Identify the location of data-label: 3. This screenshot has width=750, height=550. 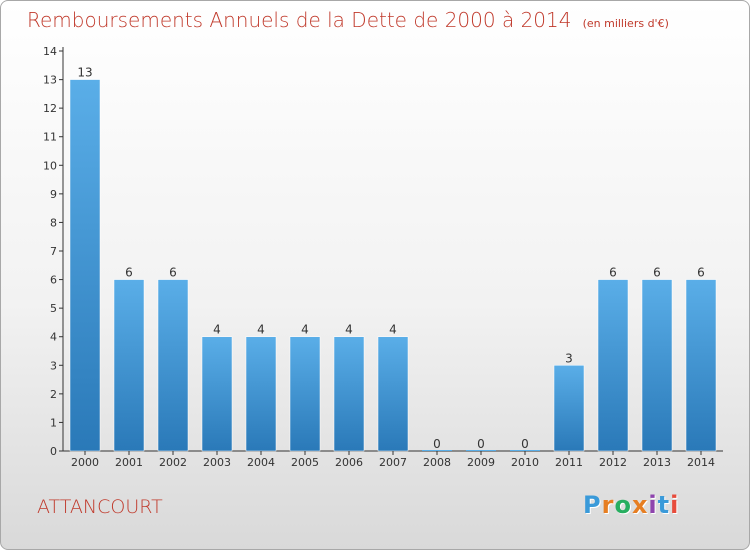
(569, 358).